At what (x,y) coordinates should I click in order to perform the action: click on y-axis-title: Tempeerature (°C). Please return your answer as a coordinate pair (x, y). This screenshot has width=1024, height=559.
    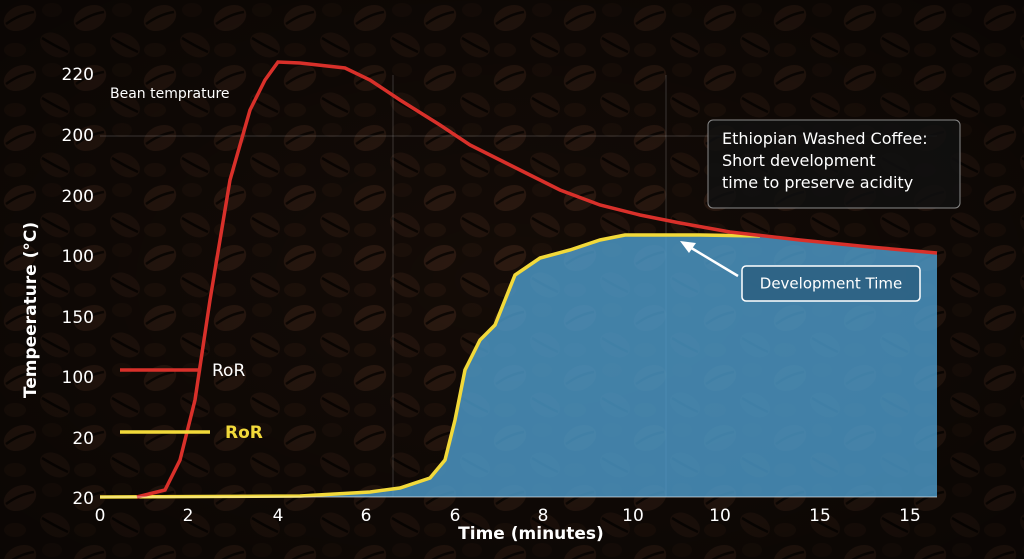
    Looking at the image, I should click on (31, 310).